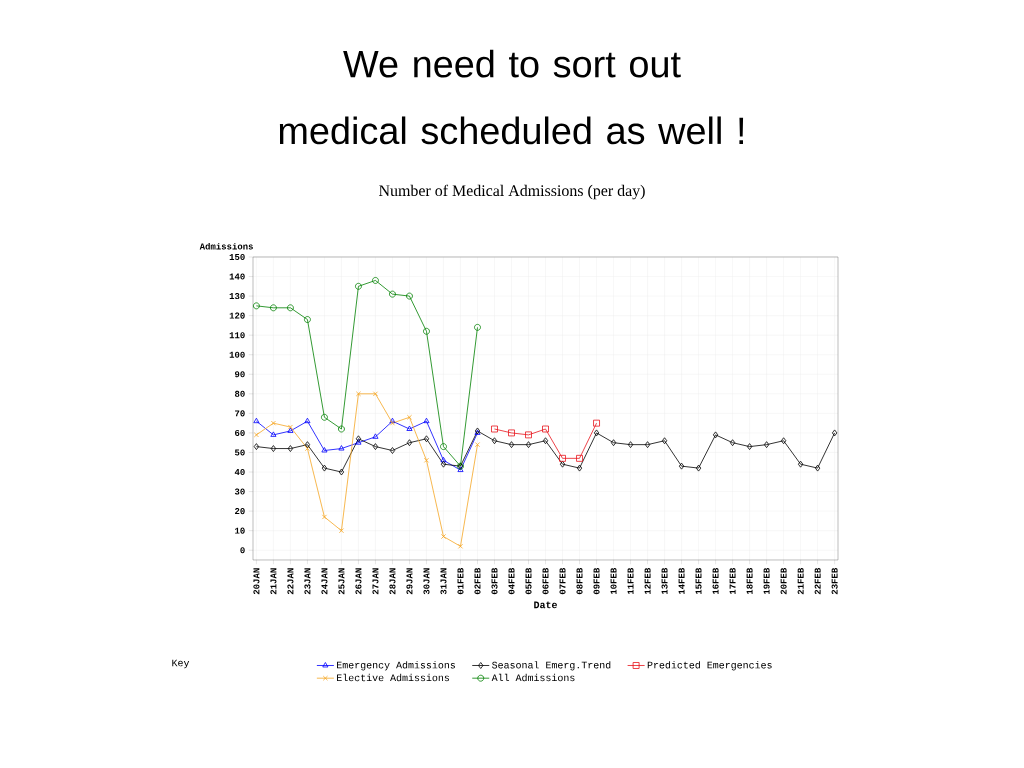 The height and width of the screenshot is (768, 1024). What do you see at coordinates (392, 581) in the screenshot?
I see `x-tick-label: 28JAN` at bounding box center [392, 581].